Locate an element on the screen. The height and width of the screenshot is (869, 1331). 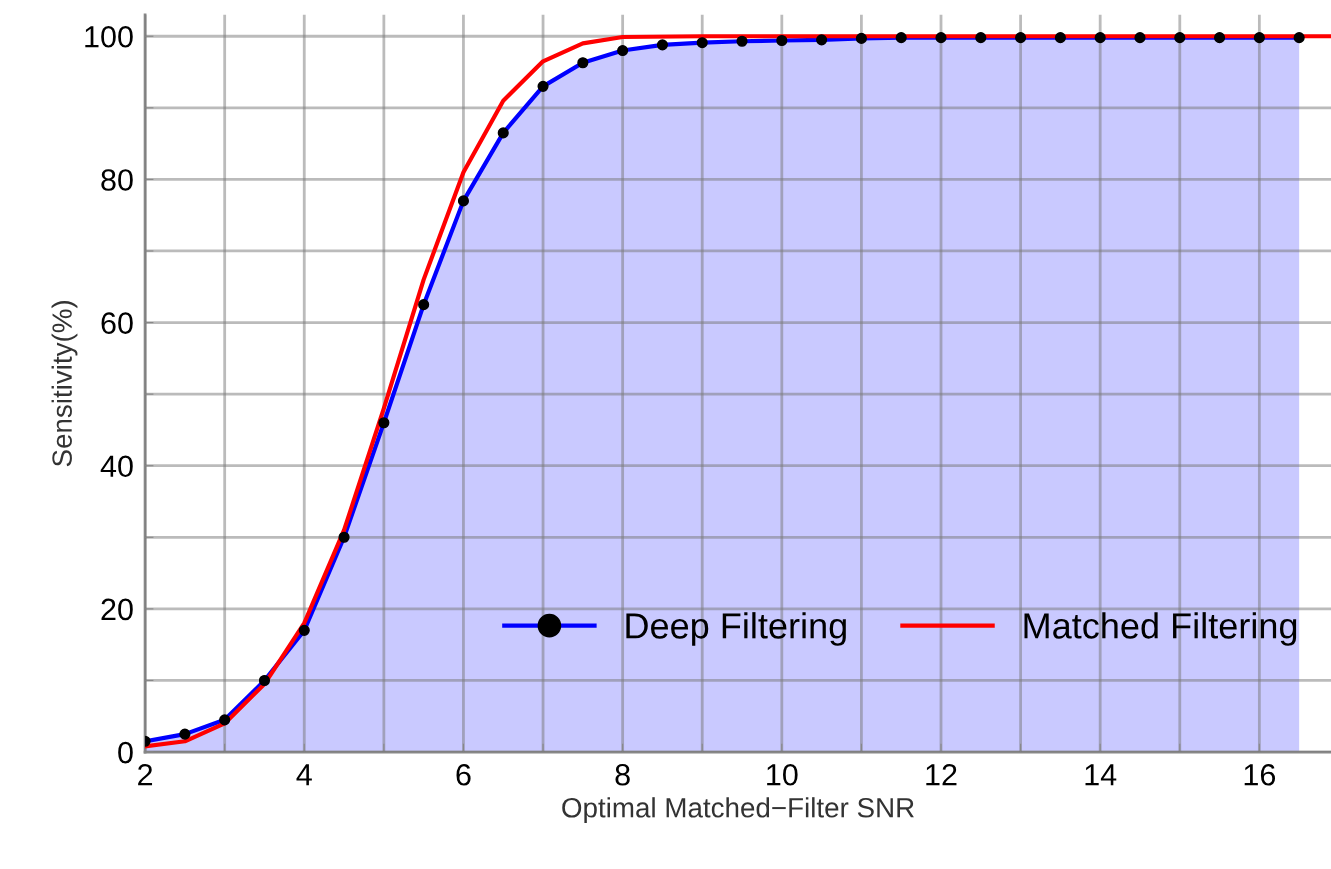
y-tick-label: 60 is located at coordinates (117, 323).